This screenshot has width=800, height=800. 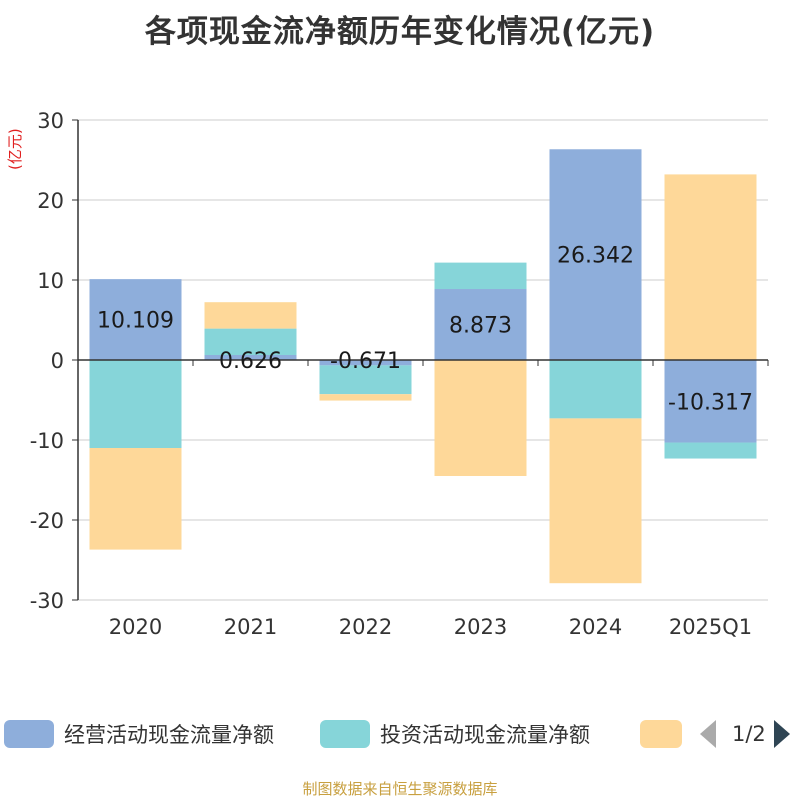 I want to click on y-tick-label: 10, so click(x=50, y=281).